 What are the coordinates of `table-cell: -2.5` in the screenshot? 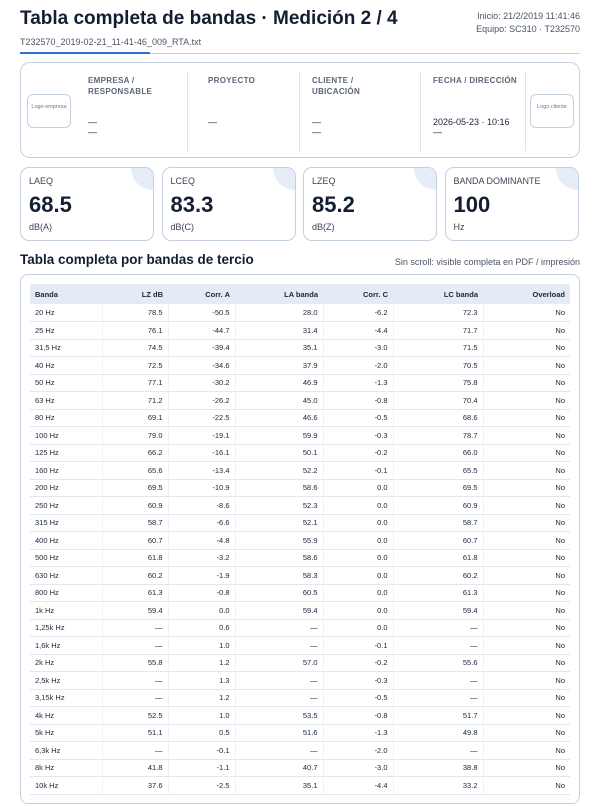 It's located at (202, 785).